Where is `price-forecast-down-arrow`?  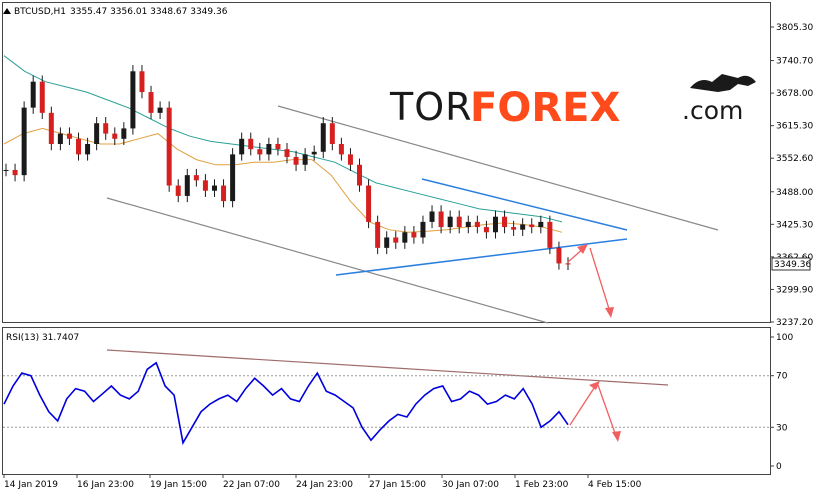 price-forecast-down-arrow is located at coordinates (600, 280).